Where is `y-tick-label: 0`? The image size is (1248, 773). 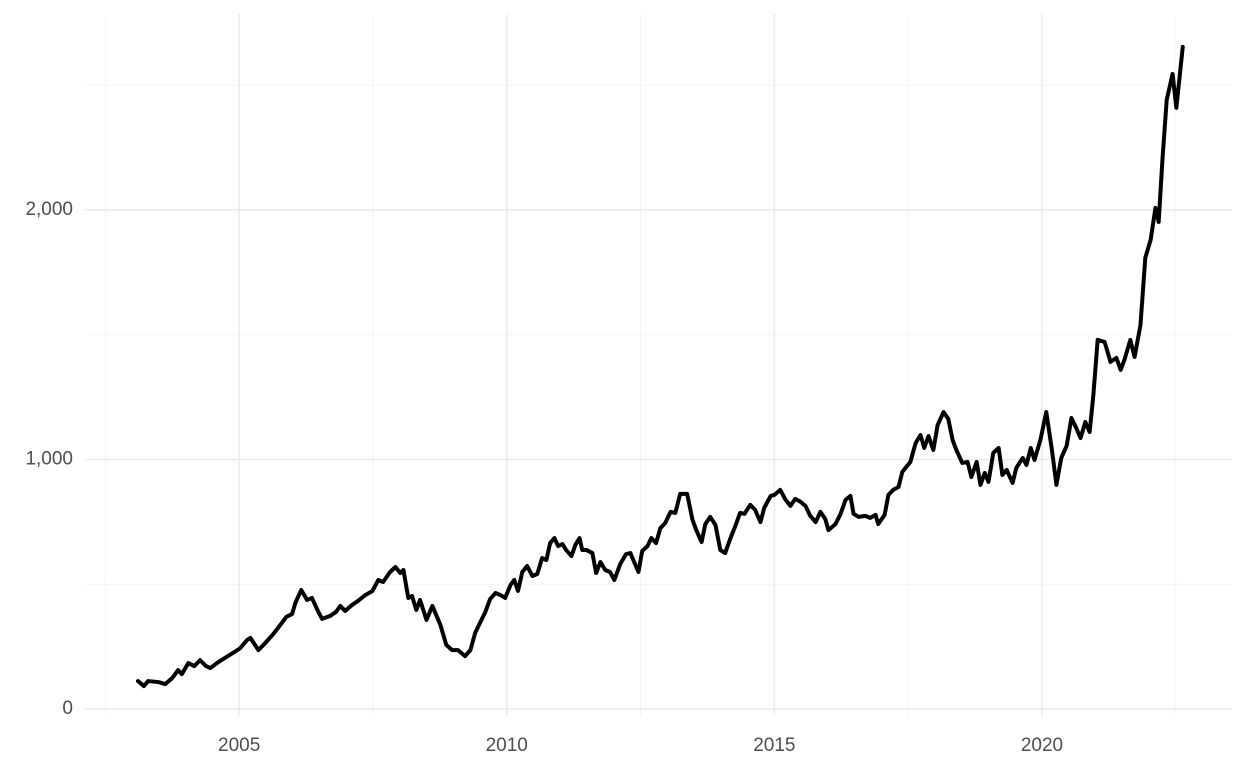 y-tick-label: 0 is located at coordinates (67, 708).